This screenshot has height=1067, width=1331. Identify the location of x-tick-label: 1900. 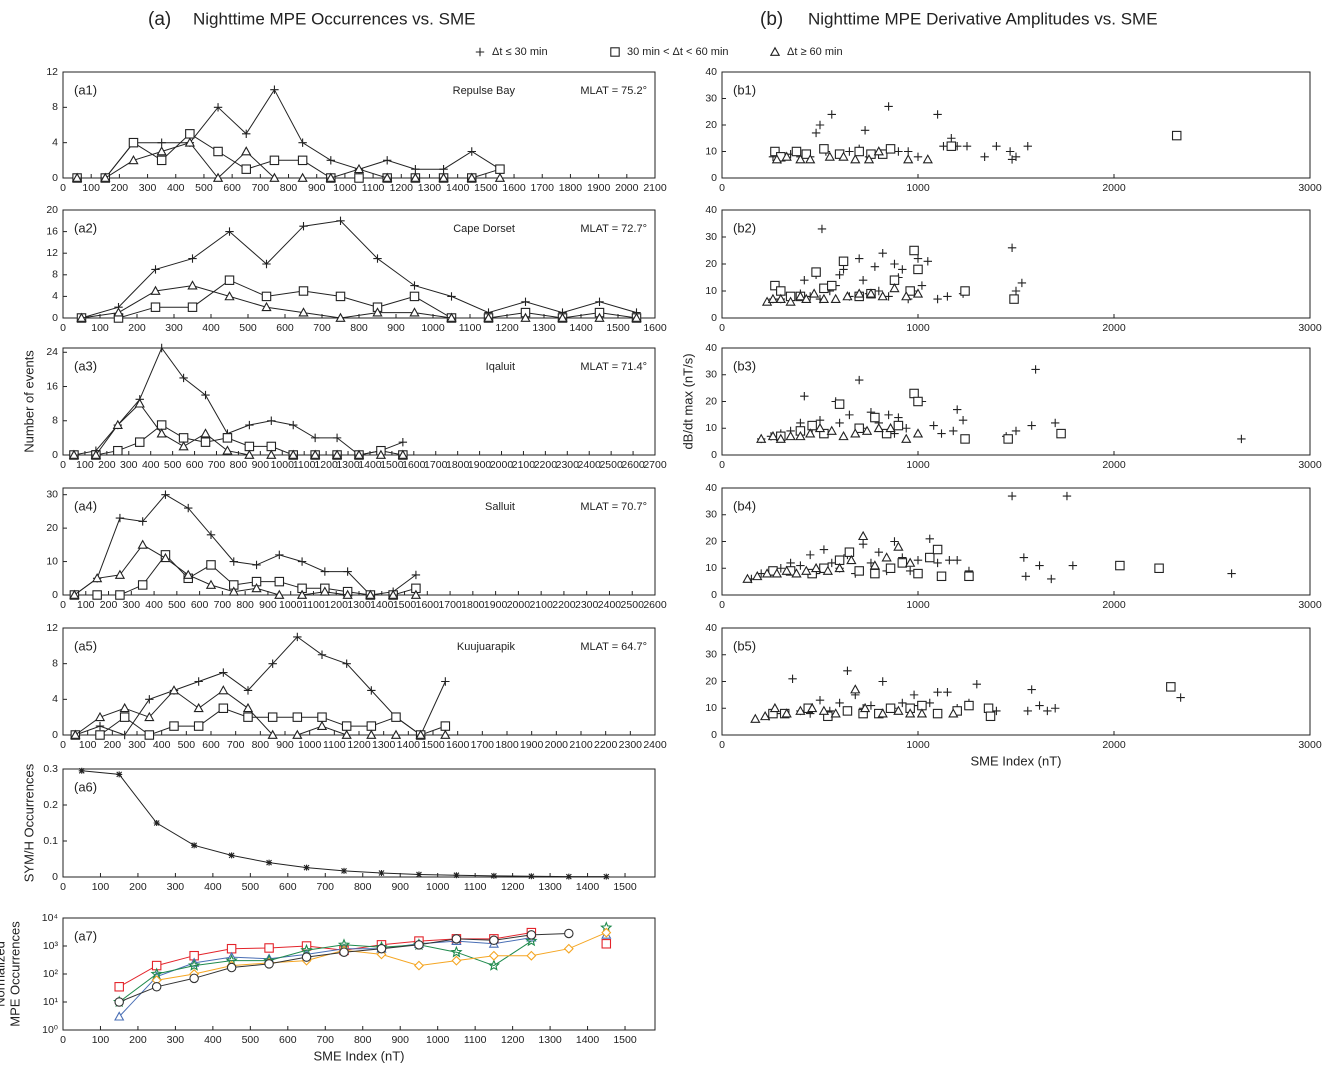
(599, 188).